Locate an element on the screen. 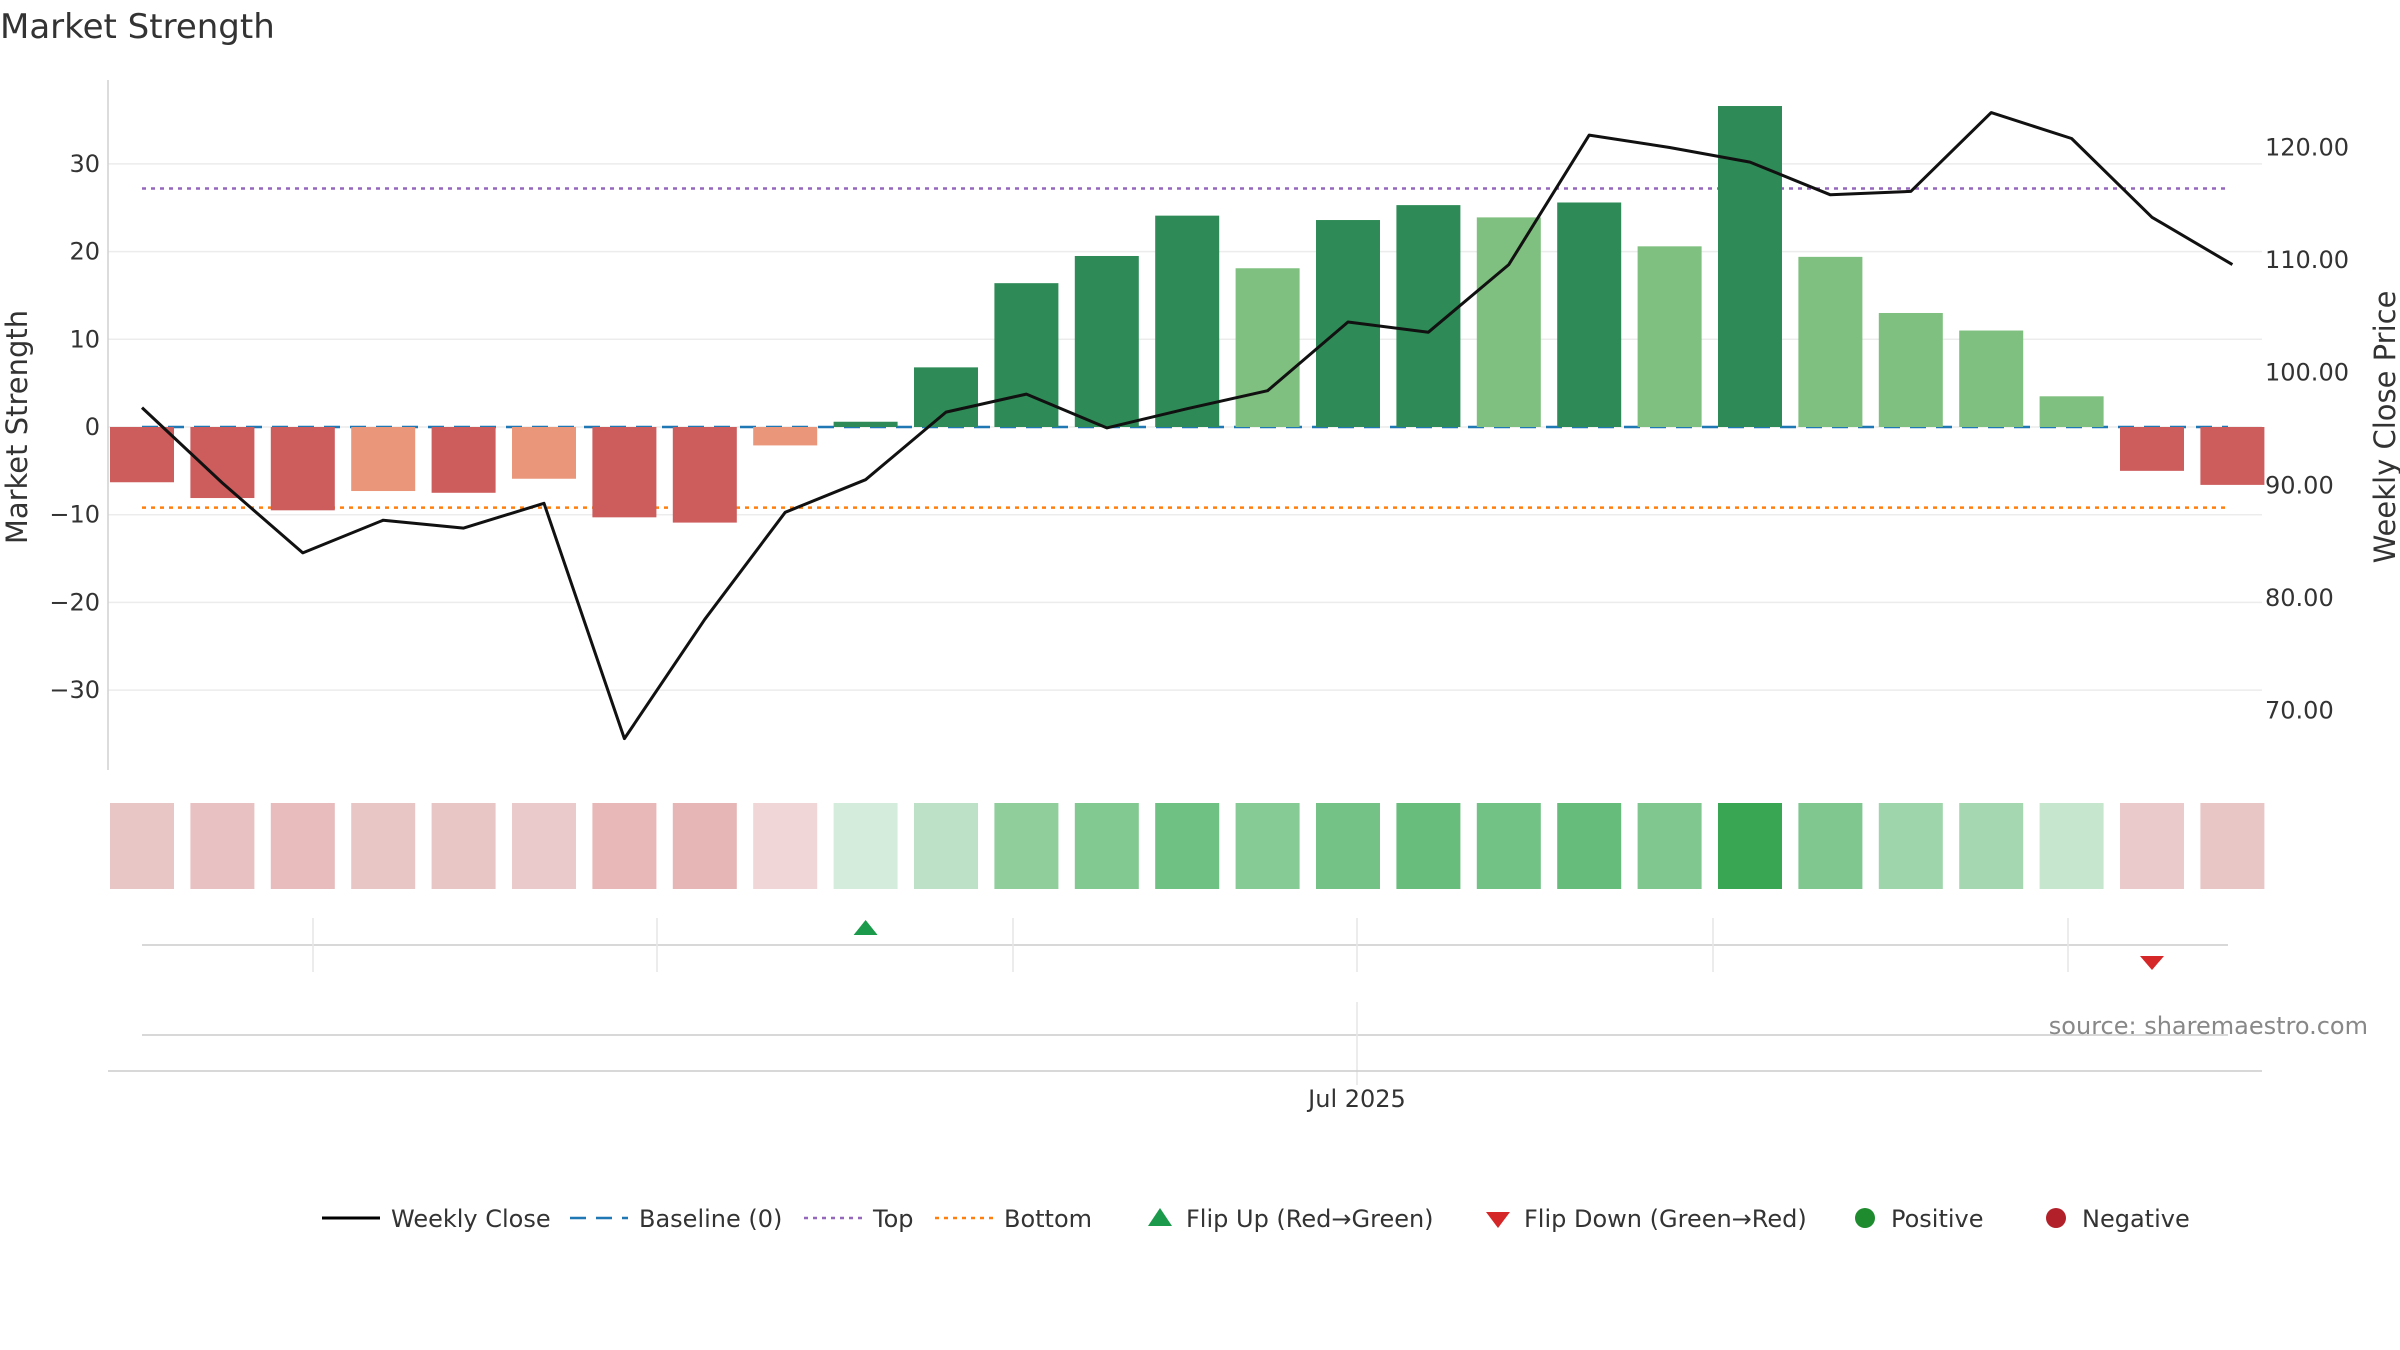 The width and height of the screenshot is (2400, 1350). source-label: source: sharemaestro.com is located at coordinates (2208, 1026).